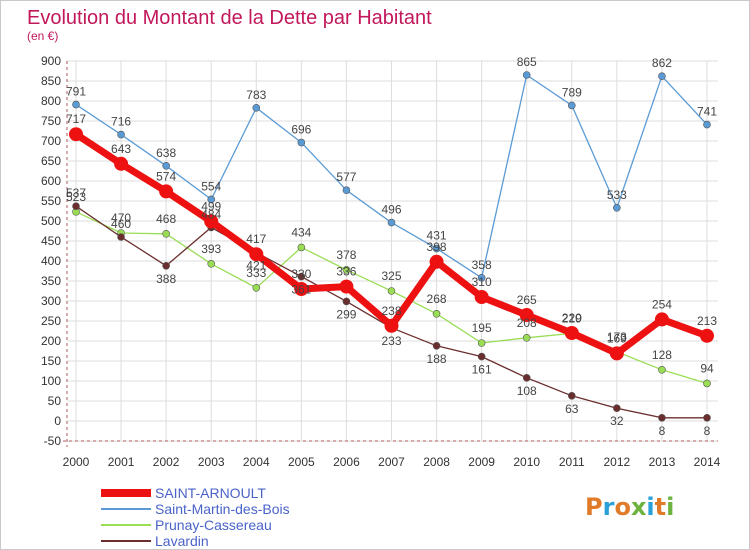  What do you see at coordinates (166, 219) in the screenshot?
I see `data-label: 468` at bounding box center [166, 219].